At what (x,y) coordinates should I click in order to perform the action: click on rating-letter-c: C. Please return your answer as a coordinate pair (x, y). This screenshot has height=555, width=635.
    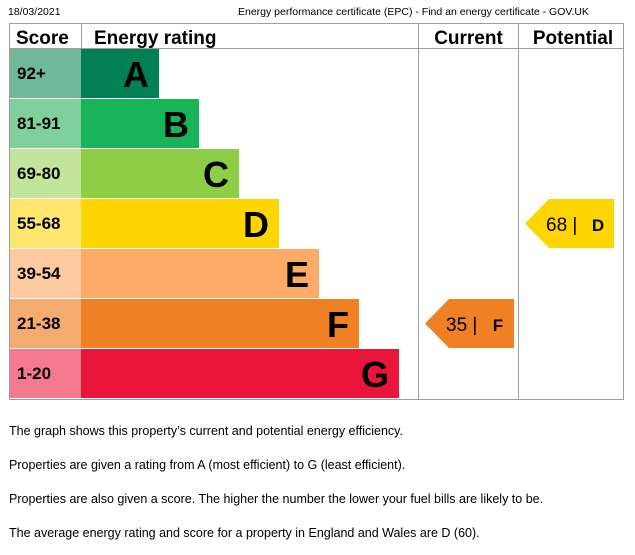
    Looking at the image, I should click on (216, 174).